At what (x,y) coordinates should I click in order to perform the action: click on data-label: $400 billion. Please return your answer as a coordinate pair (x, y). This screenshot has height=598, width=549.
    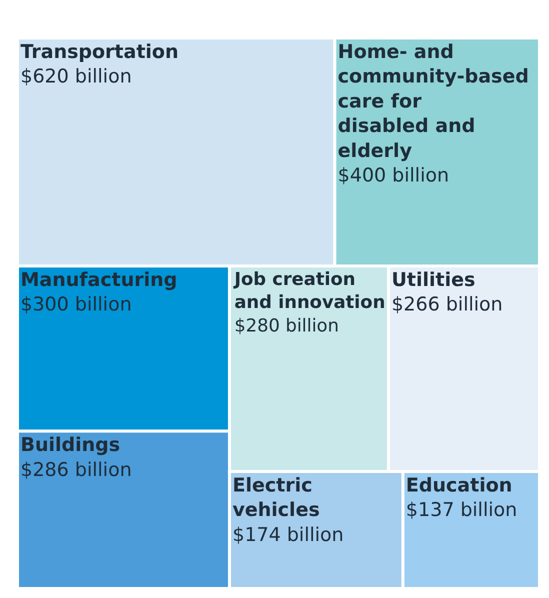
    Looking at the image, I should click on (394, 175).